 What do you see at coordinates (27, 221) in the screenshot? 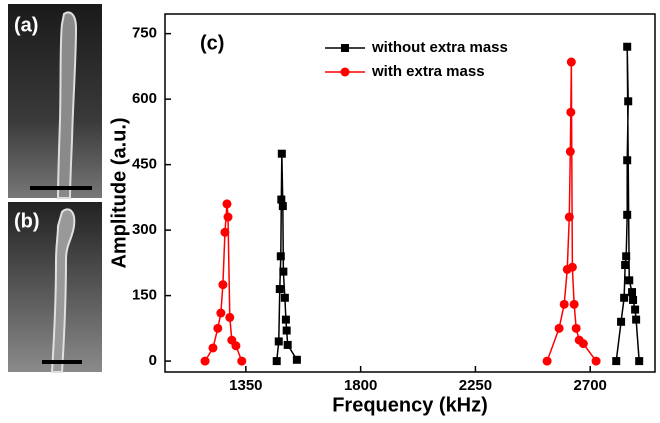
I see `panel-label: (b)` at bounding box center [27, 221].